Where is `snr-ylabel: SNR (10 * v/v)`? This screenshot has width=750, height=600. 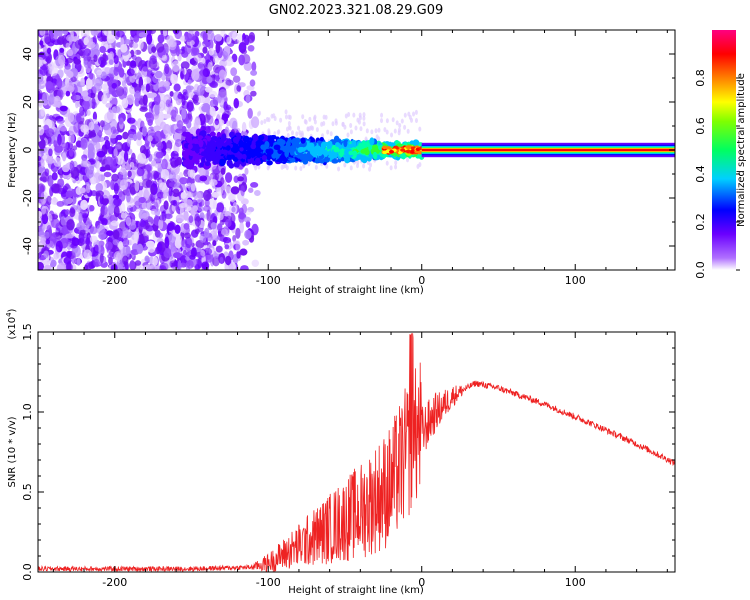 snr-ylabel: SNR (10 * v/v) is located at coordinates (12, 451).